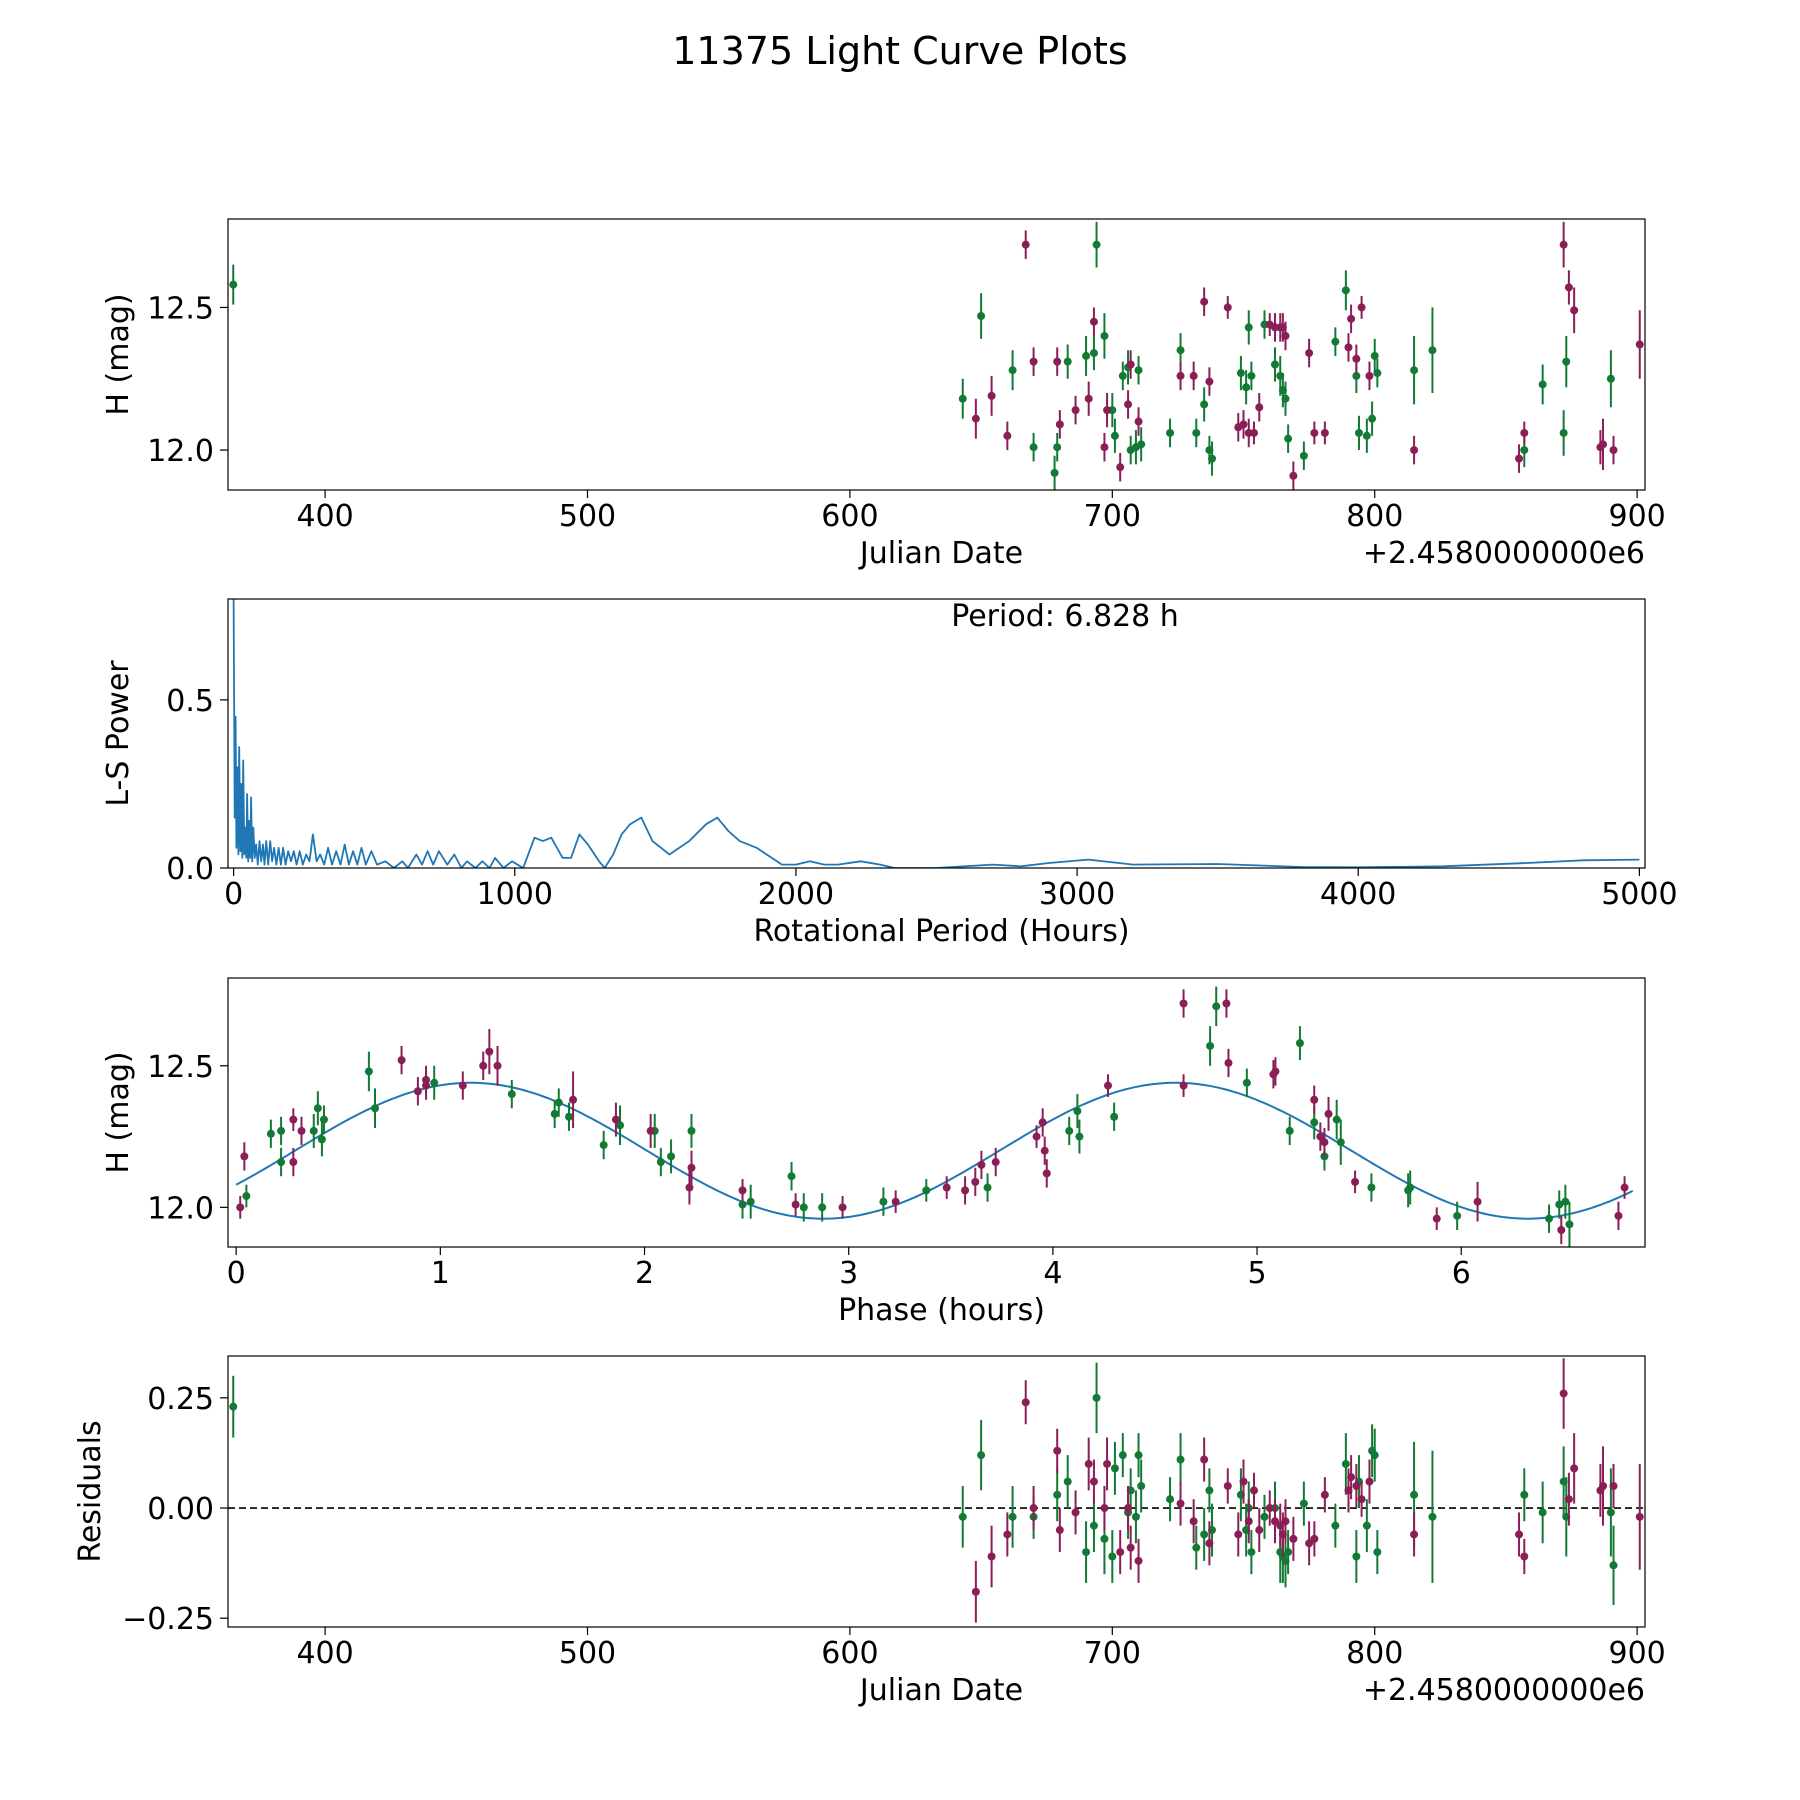  What do you see at coordinates (1636, 1653) in the screenshot?
I see `x-tick-label: 900` at bounding box center [1636, 1653].